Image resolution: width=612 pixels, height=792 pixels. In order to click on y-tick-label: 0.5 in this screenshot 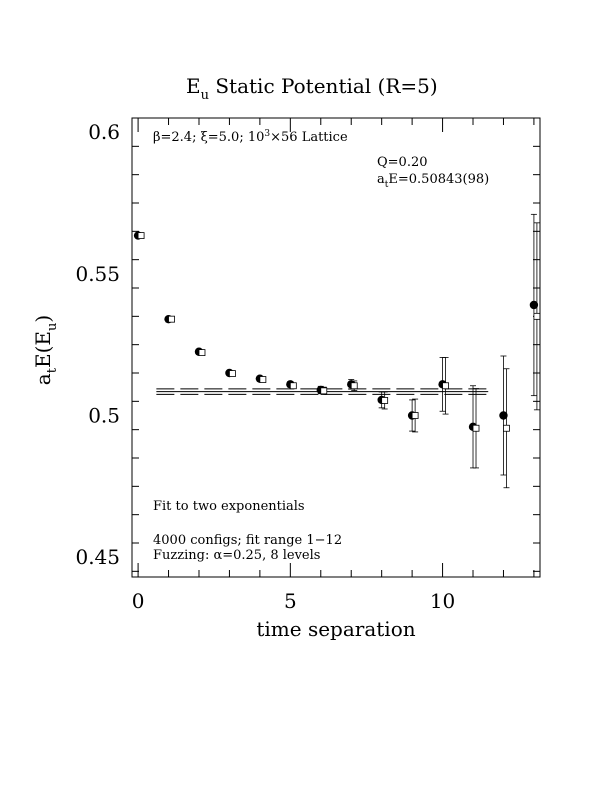, I will do `click(104, 416)`.